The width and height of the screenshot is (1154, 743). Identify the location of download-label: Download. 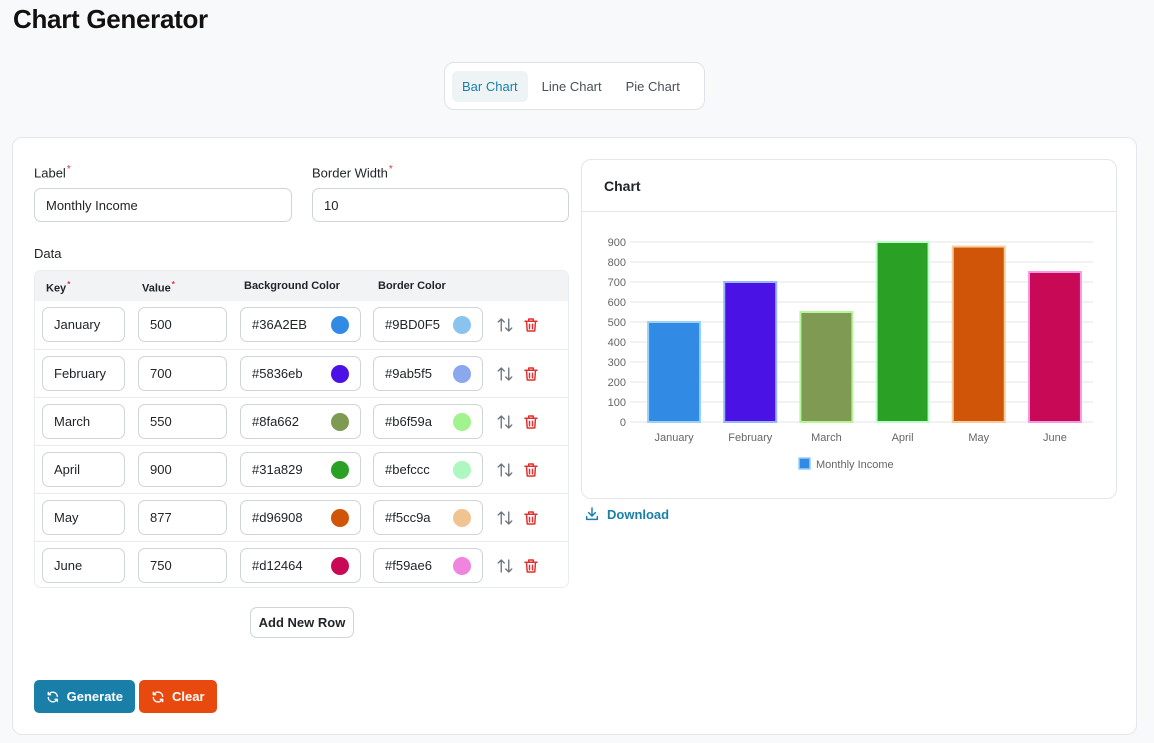
(638, 514).